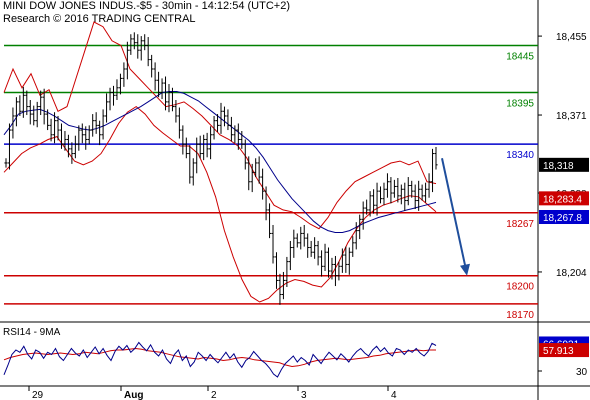  Describe the element at coordinates (558, 351) in the screenshot. I see `rsi-tag-label: 57.913` at that location.